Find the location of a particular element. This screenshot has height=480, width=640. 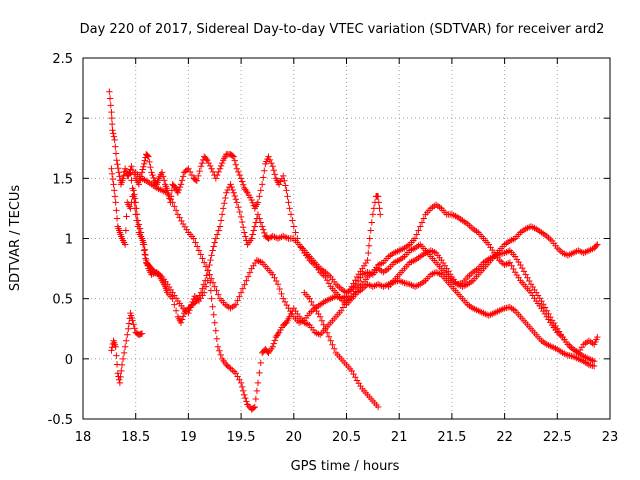

y-tick-label: 0 is located at coordinates (69, 360).